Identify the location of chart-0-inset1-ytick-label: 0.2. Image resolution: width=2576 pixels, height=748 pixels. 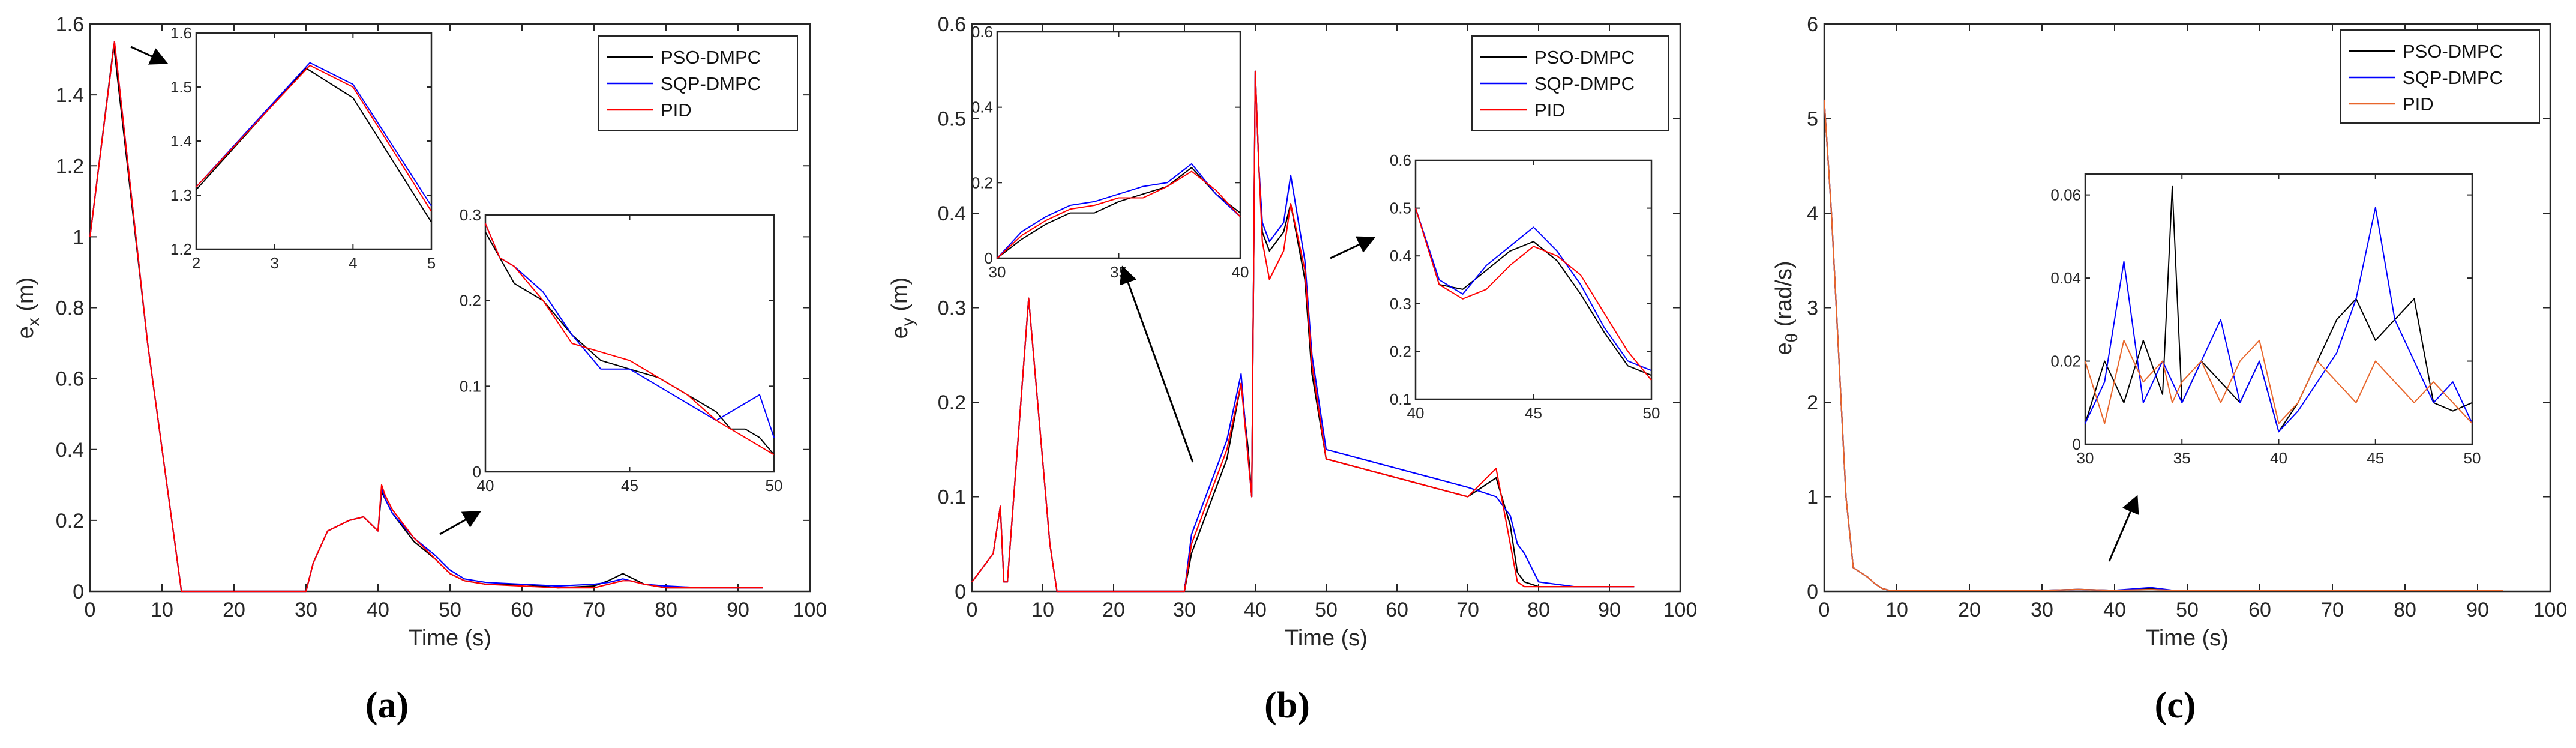
(470, 301).